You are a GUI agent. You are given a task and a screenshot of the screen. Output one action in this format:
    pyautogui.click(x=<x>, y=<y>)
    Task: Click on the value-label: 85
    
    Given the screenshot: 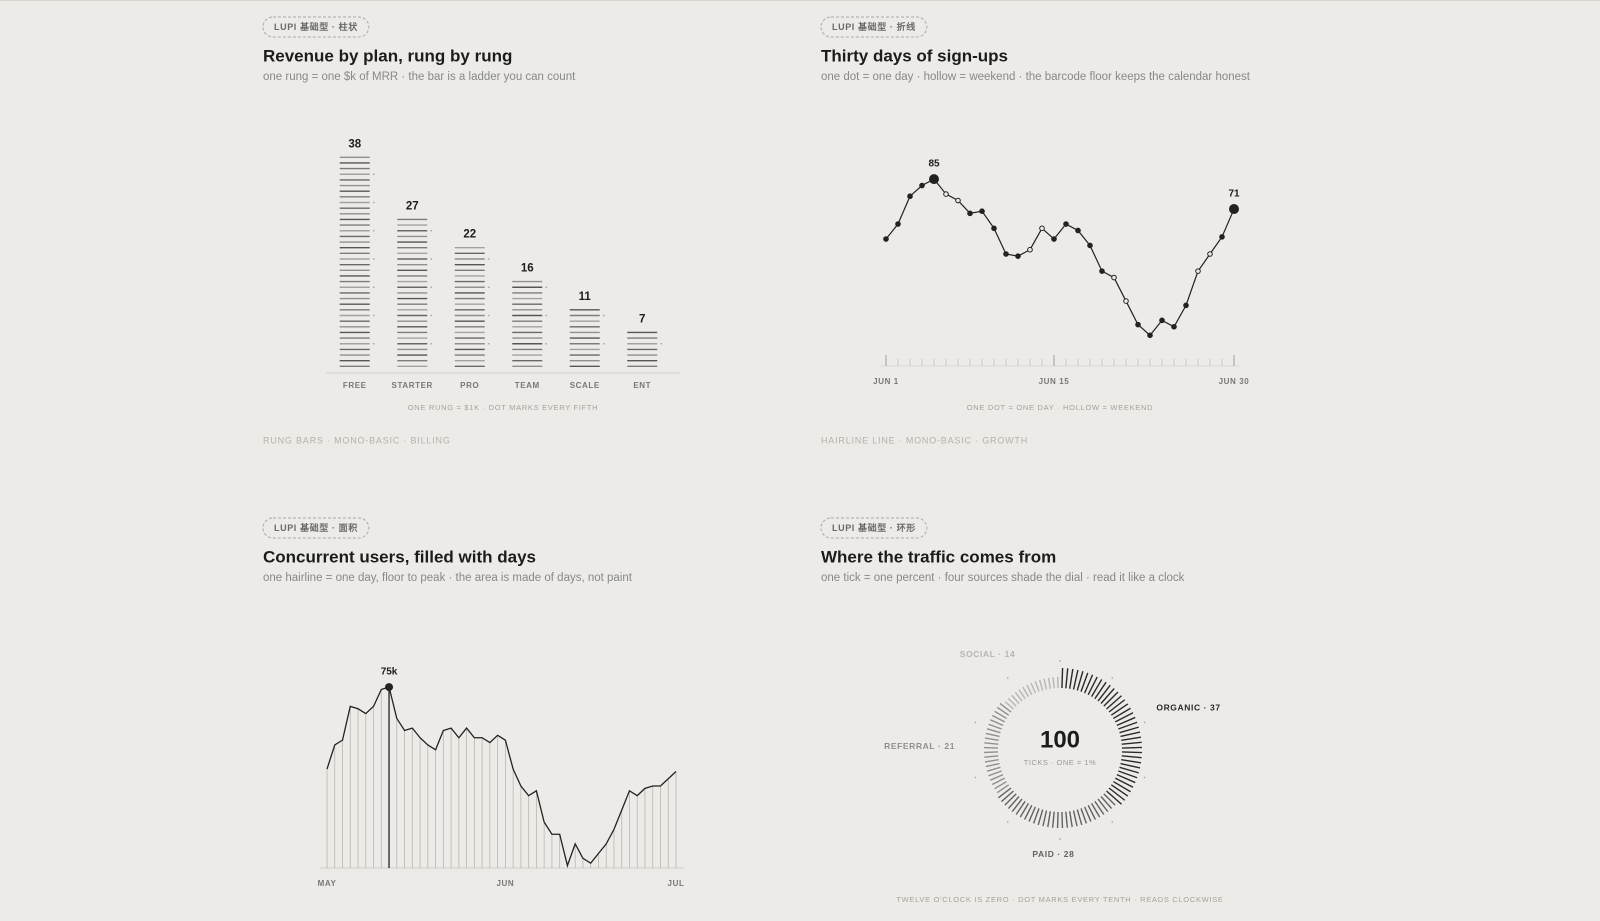 What is the action you would take?
    pyautogui.click(x=934, y=164)
    